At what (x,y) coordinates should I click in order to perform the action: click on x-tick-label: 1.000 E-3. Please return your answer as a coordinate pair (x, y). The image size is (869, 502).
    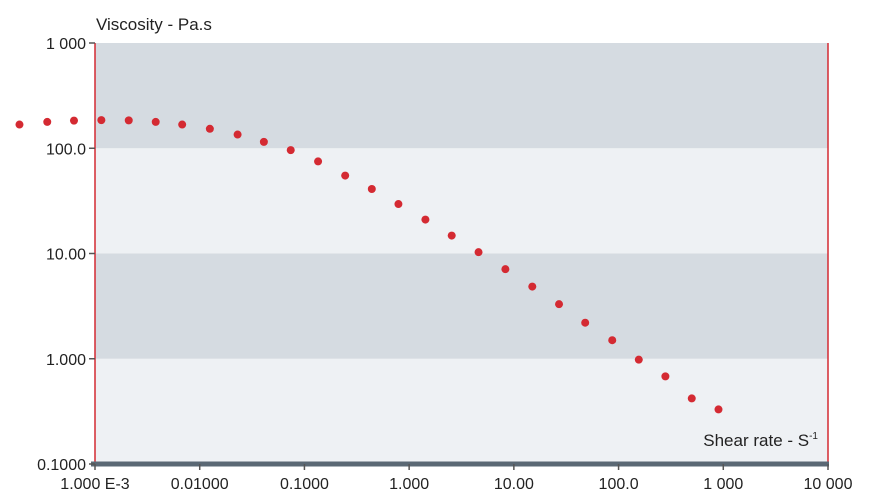
    Looking at the image, I should click on (94, 484).